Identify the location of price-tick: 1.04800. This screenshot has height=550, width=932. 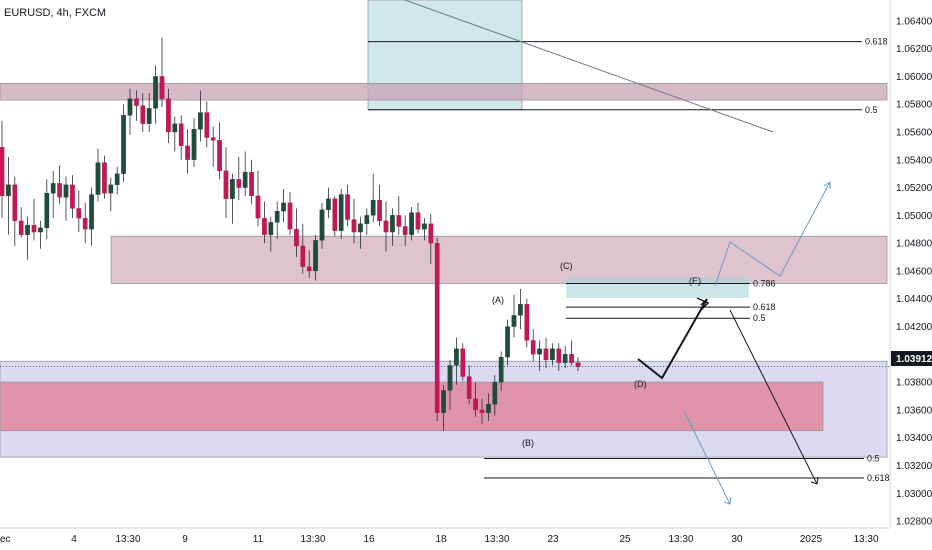
(914, 244).